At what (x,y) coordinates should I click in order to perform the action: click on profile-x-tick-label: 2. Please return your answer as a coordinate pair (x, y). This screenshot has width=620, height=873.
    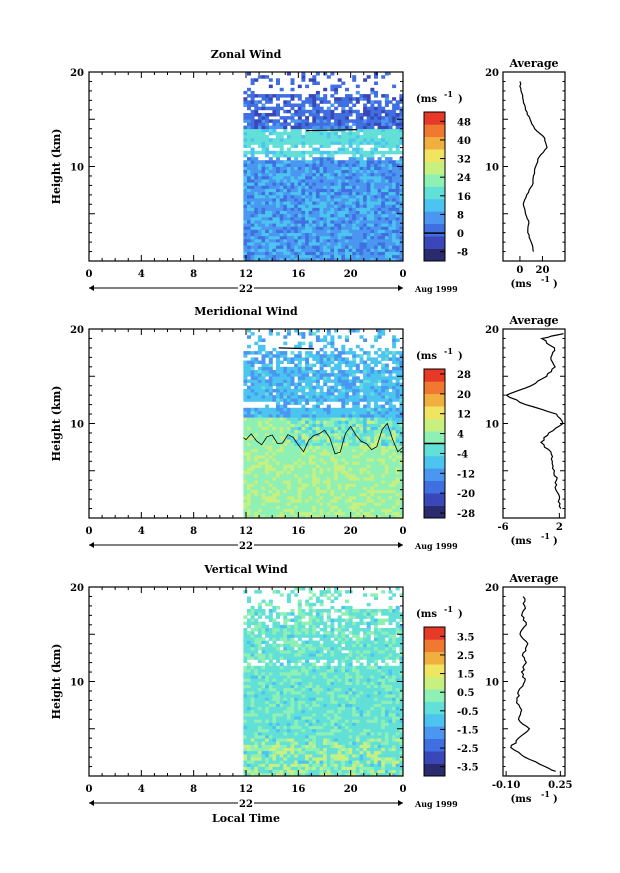
    Looking at the image, I should click on (559, 527).